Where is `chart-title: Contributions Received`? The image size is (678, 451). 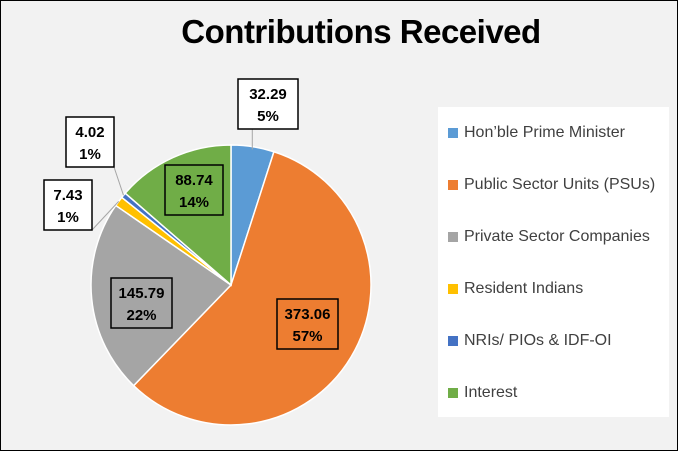 chart-title: Contributions Received is located at coordinates (361, 31).